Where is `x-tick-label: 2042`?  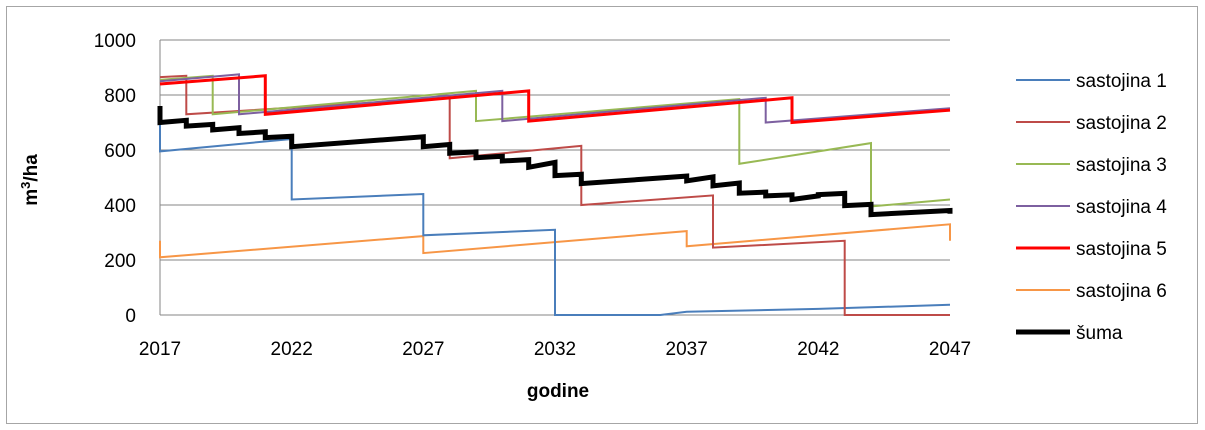
x-tick-label: 2042 is located at coordinates (818, 349).